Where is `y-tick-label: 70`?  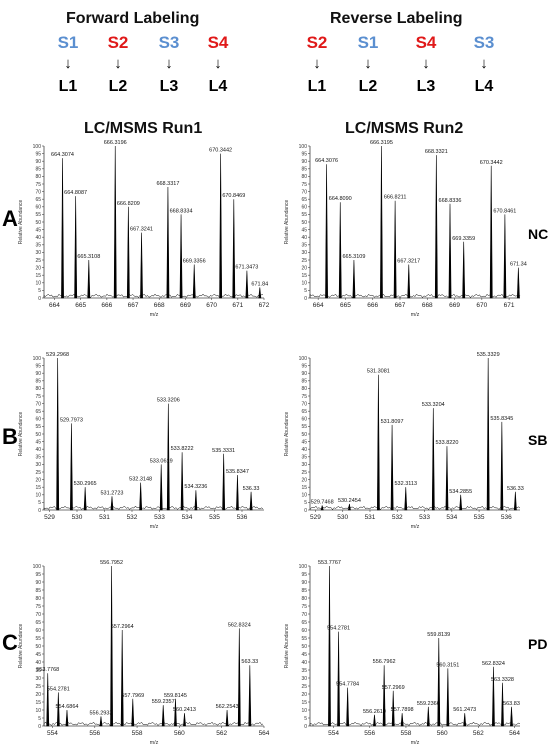 y-tick-label: 70 is located at coordinates (304, 192).